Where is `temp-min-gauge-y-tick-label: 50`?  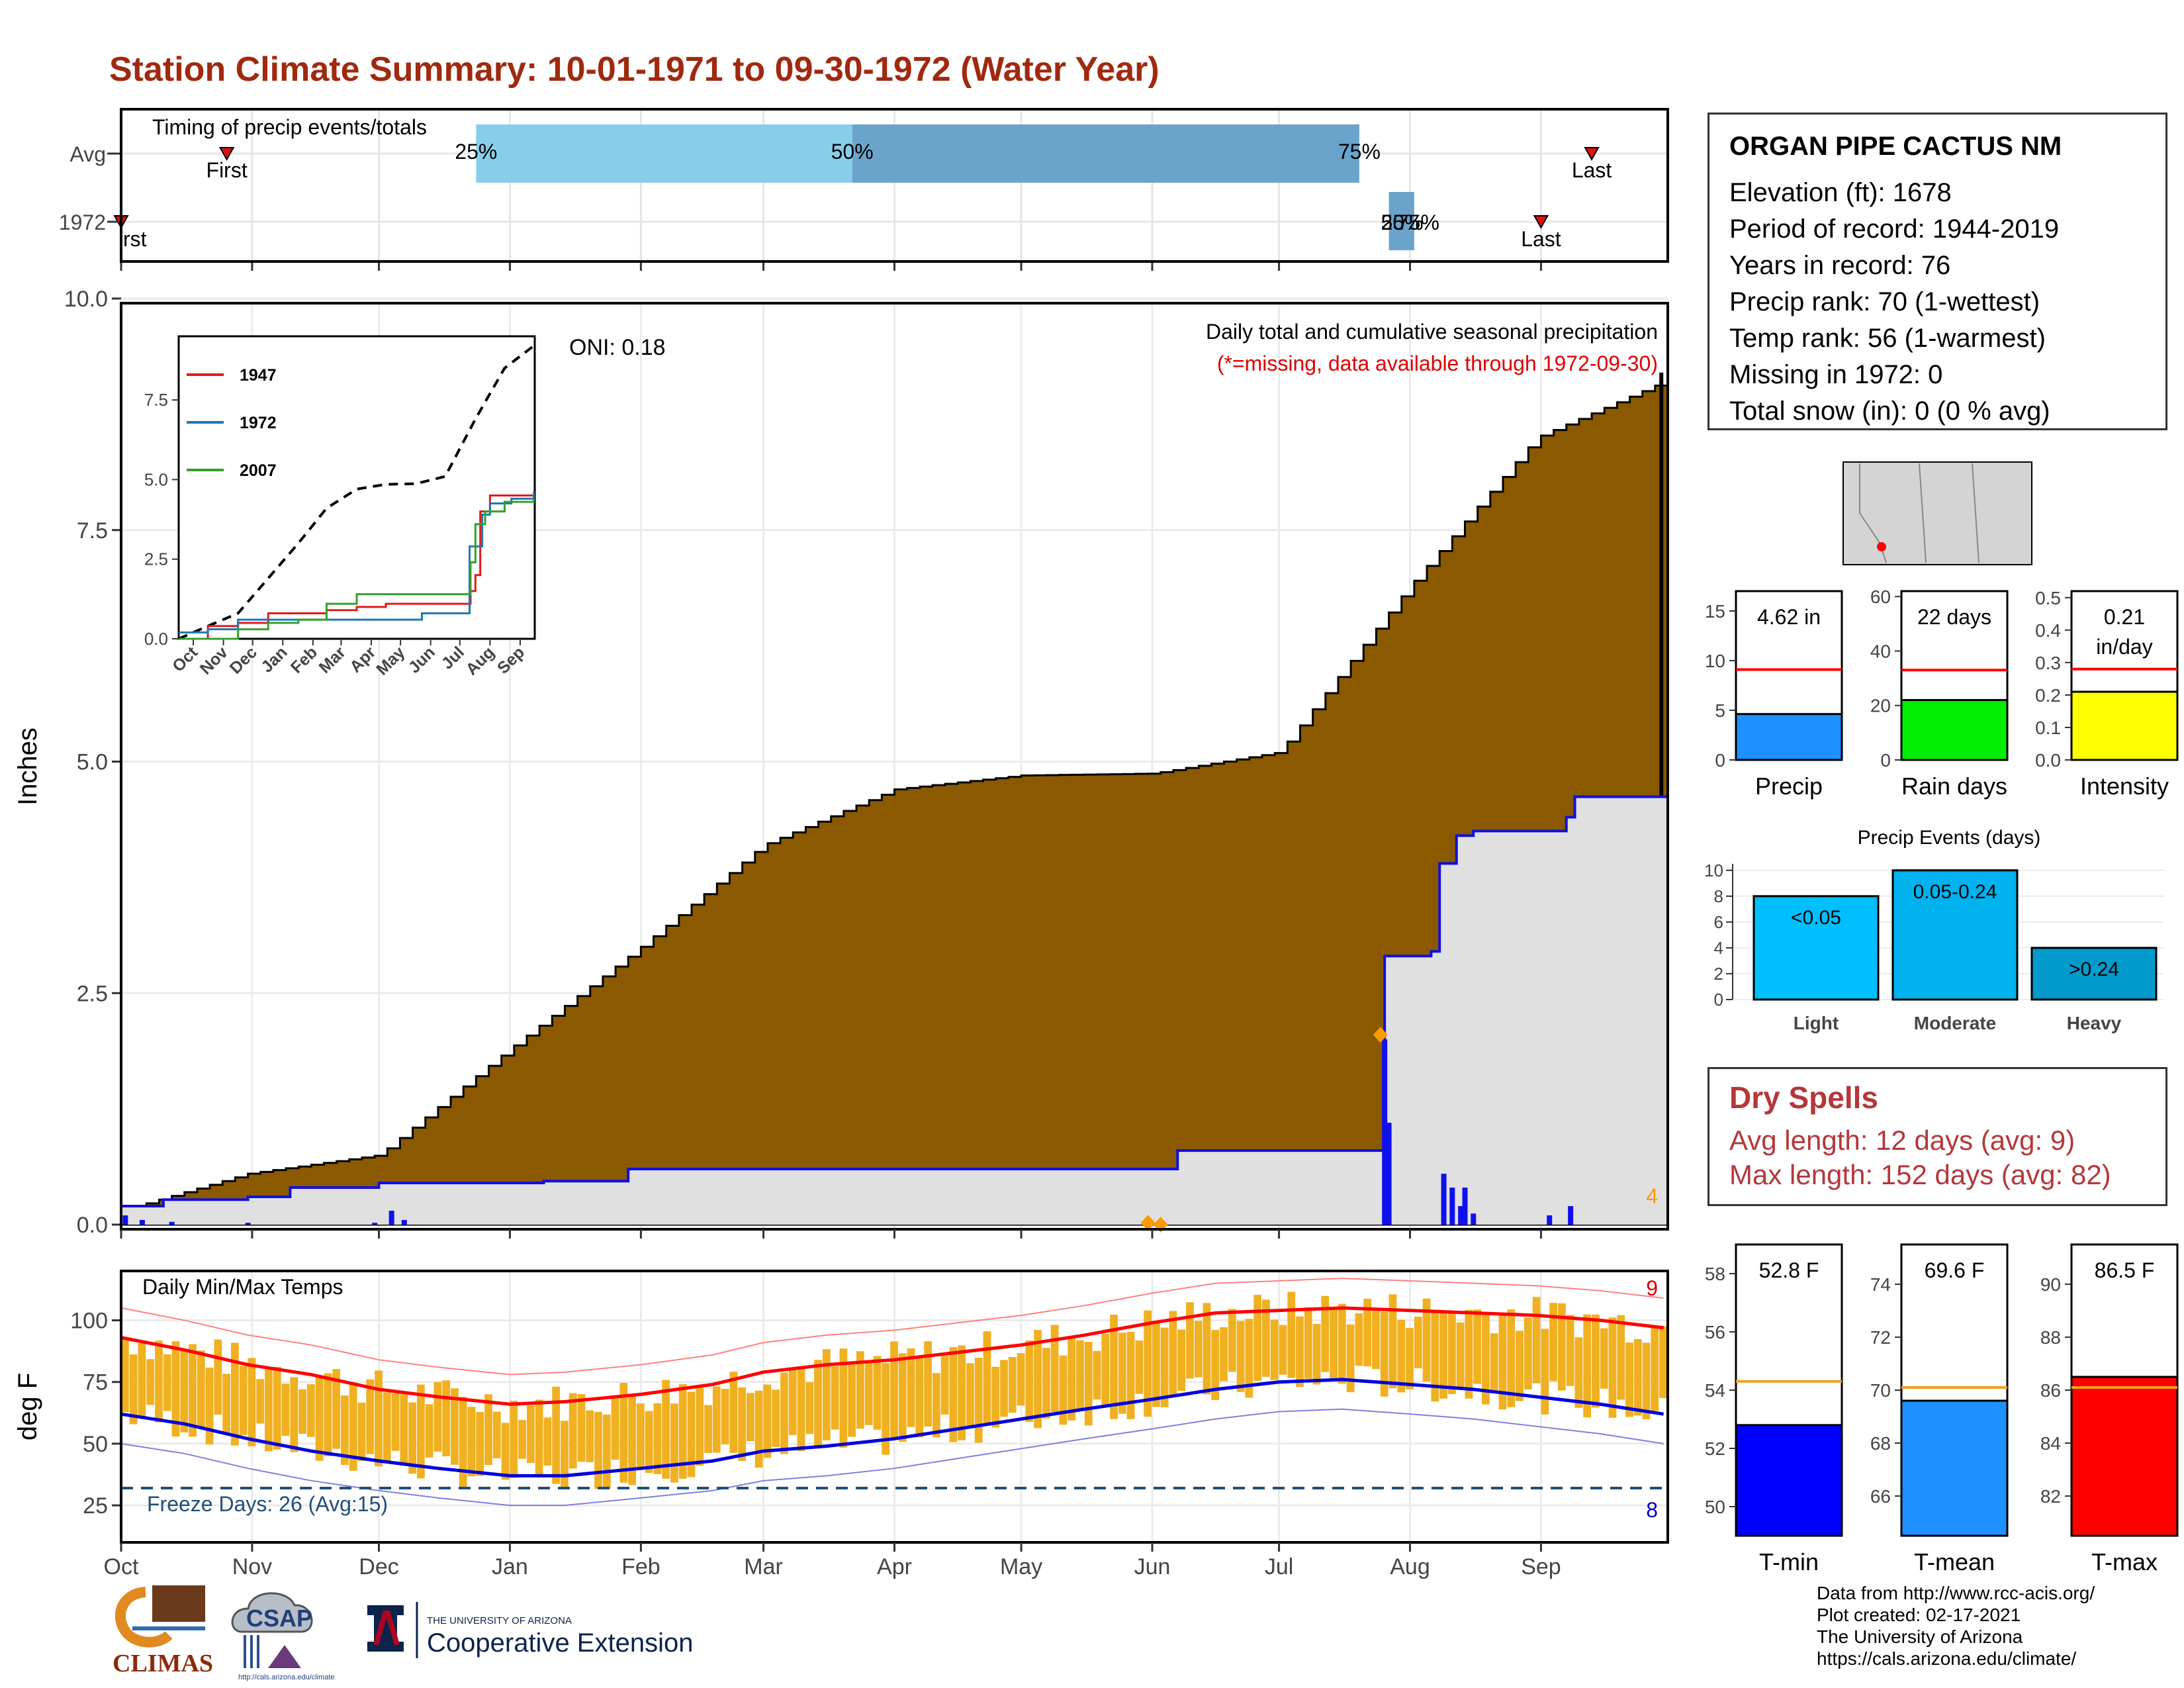
temp-min-gauge-y-tick-label: 50 is located at coordinates (1715, 1507).